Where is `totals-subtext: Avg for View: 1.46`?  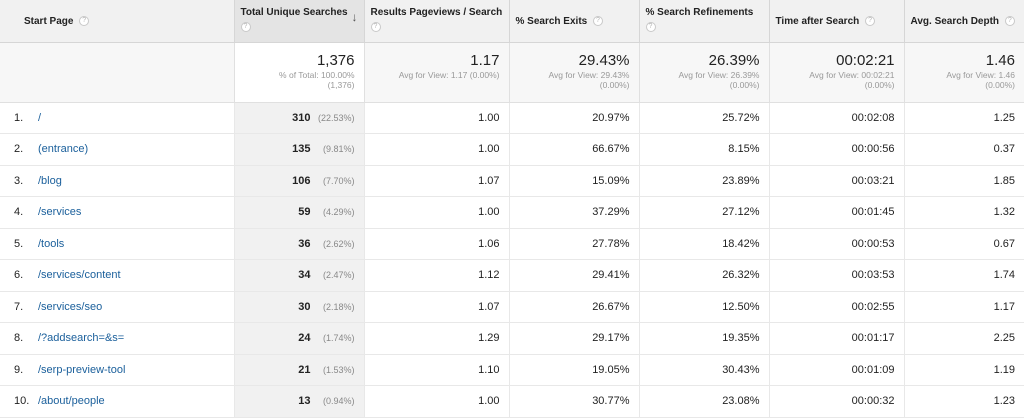
totals-subtext: Avg for View: 1.46 is located at coordinates (980, 74).